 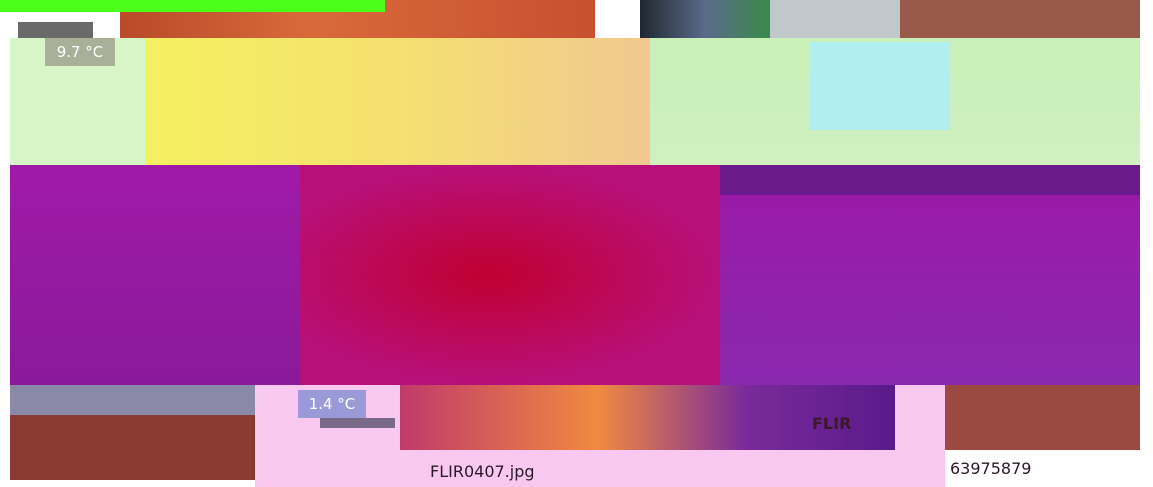 What do you see at coordinates (832, 423) in the screenshot?
I see `logo: FLIR` at bounding box center [832, 423].